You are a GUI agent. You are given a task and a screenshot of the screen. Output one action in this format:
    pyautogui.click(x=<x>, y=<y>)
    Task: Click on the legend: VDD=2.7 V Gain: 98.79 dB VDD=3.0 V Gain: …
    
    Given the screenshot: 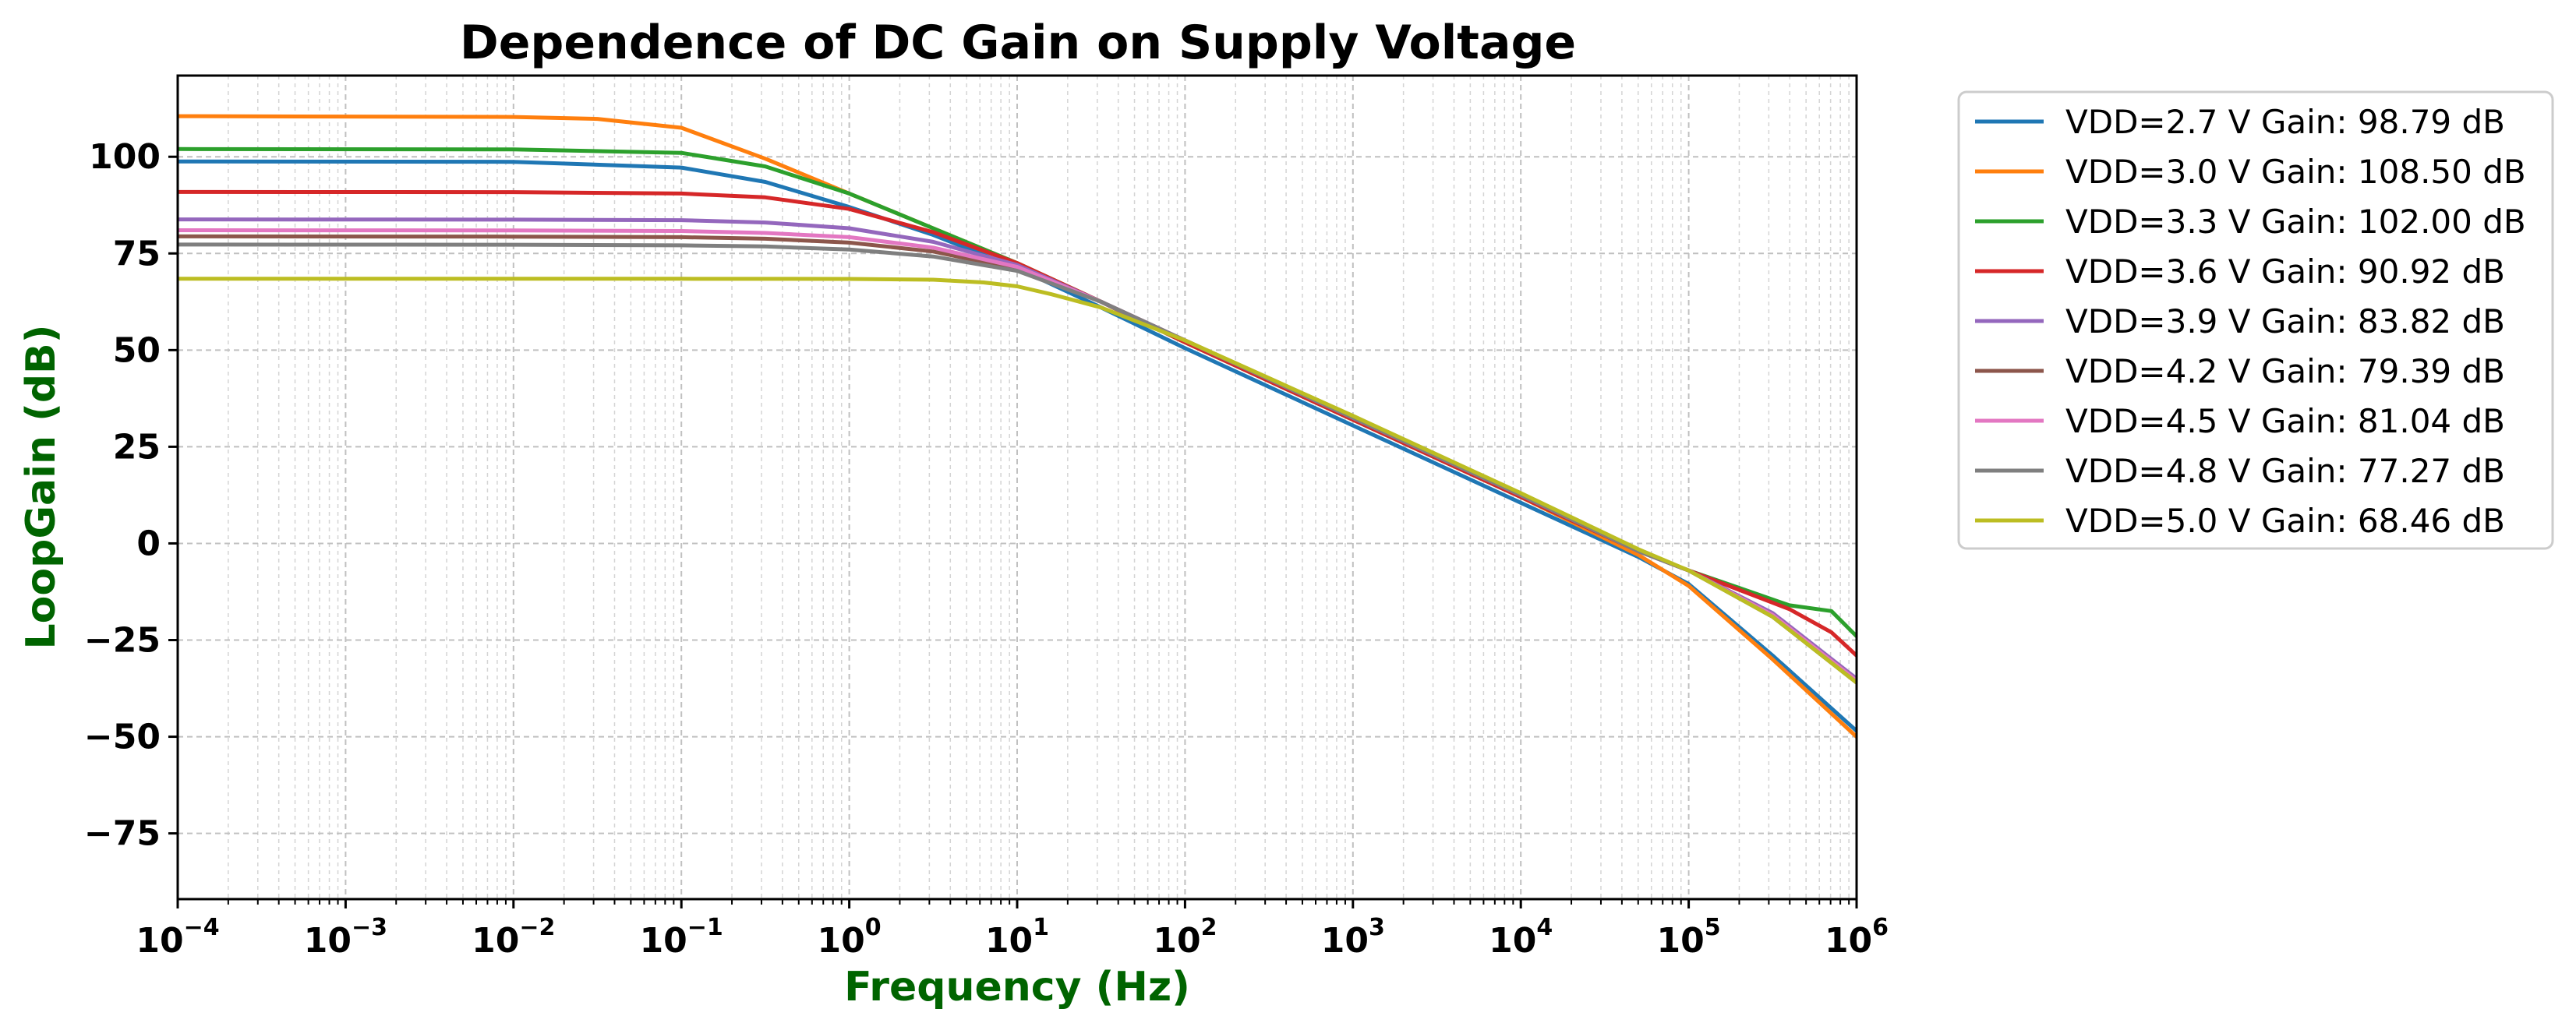 What is the action you would take?
    pyautogui.click(x=2255, y=320)
    